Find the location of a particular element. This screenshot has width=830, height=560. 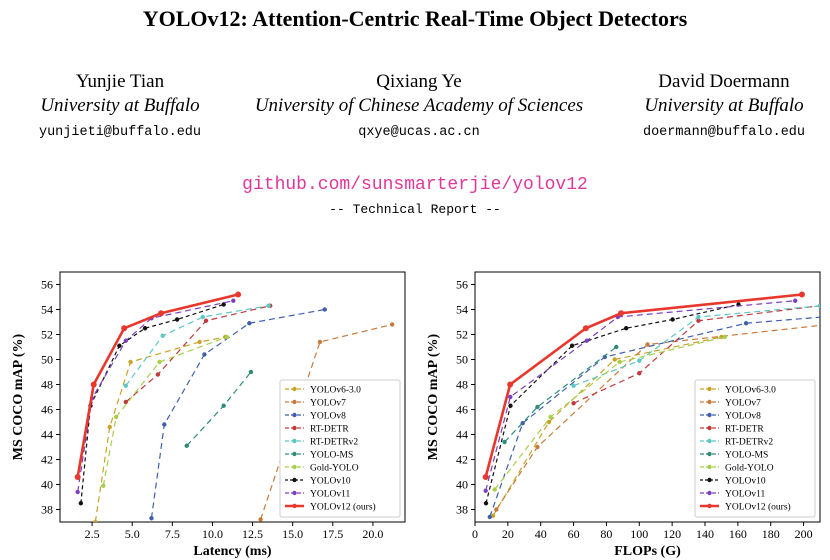

x-tick-label: 20 is located at coordinates (508, 534).